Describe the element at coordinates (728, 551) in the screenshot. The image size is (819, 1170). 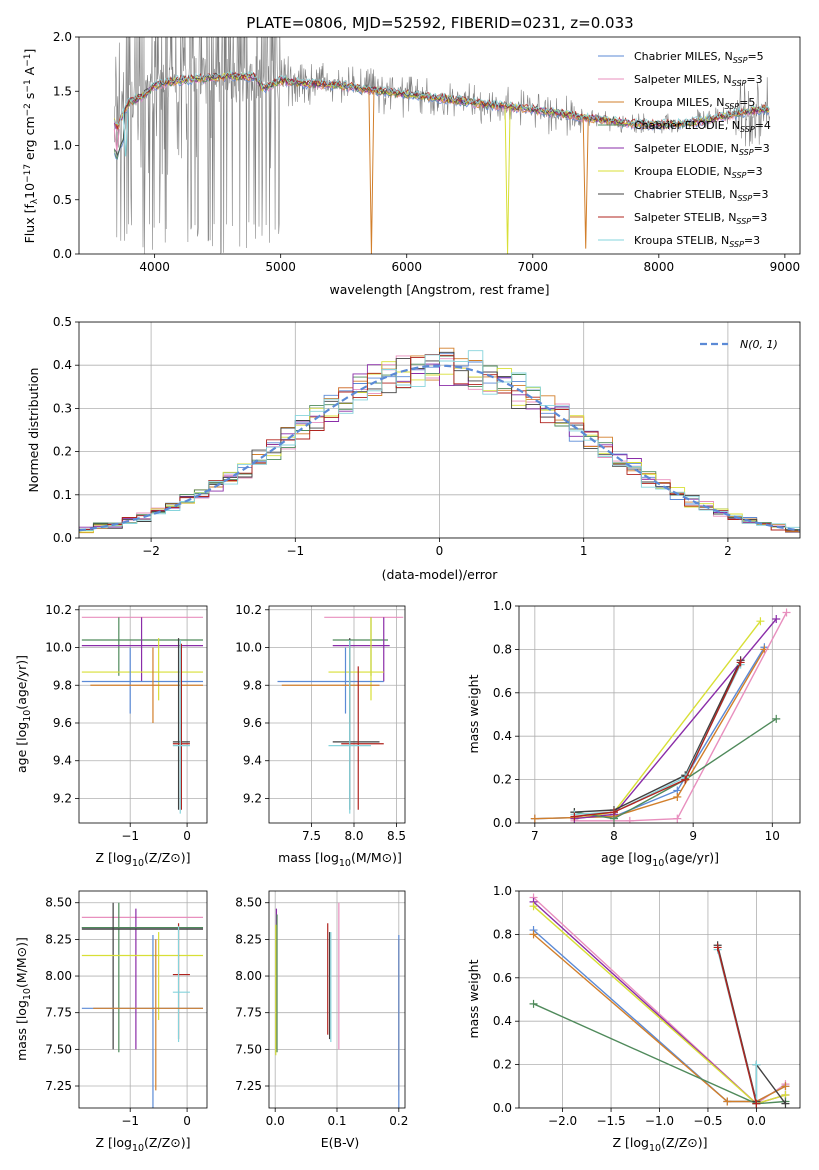
I see `x-tick-label: 2` at that location.